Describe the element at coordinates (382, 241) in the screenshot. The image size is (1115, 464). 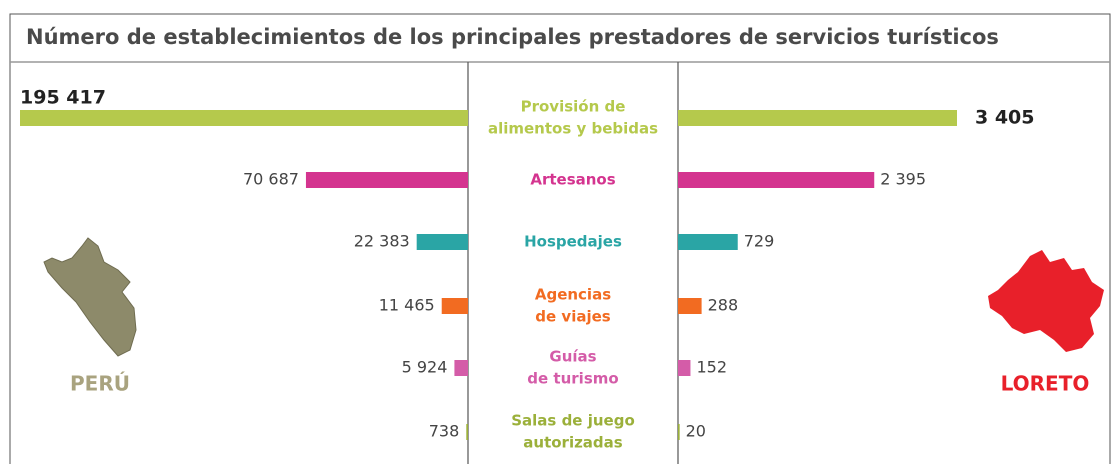
I see `value-label: 22 383` at that location.